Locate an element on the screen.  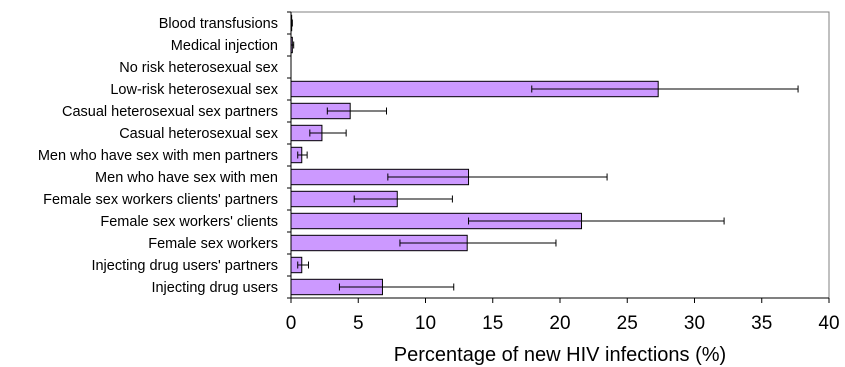
error-bar-female-sex-workers-clients-partners is located at coordinates (403, 199).